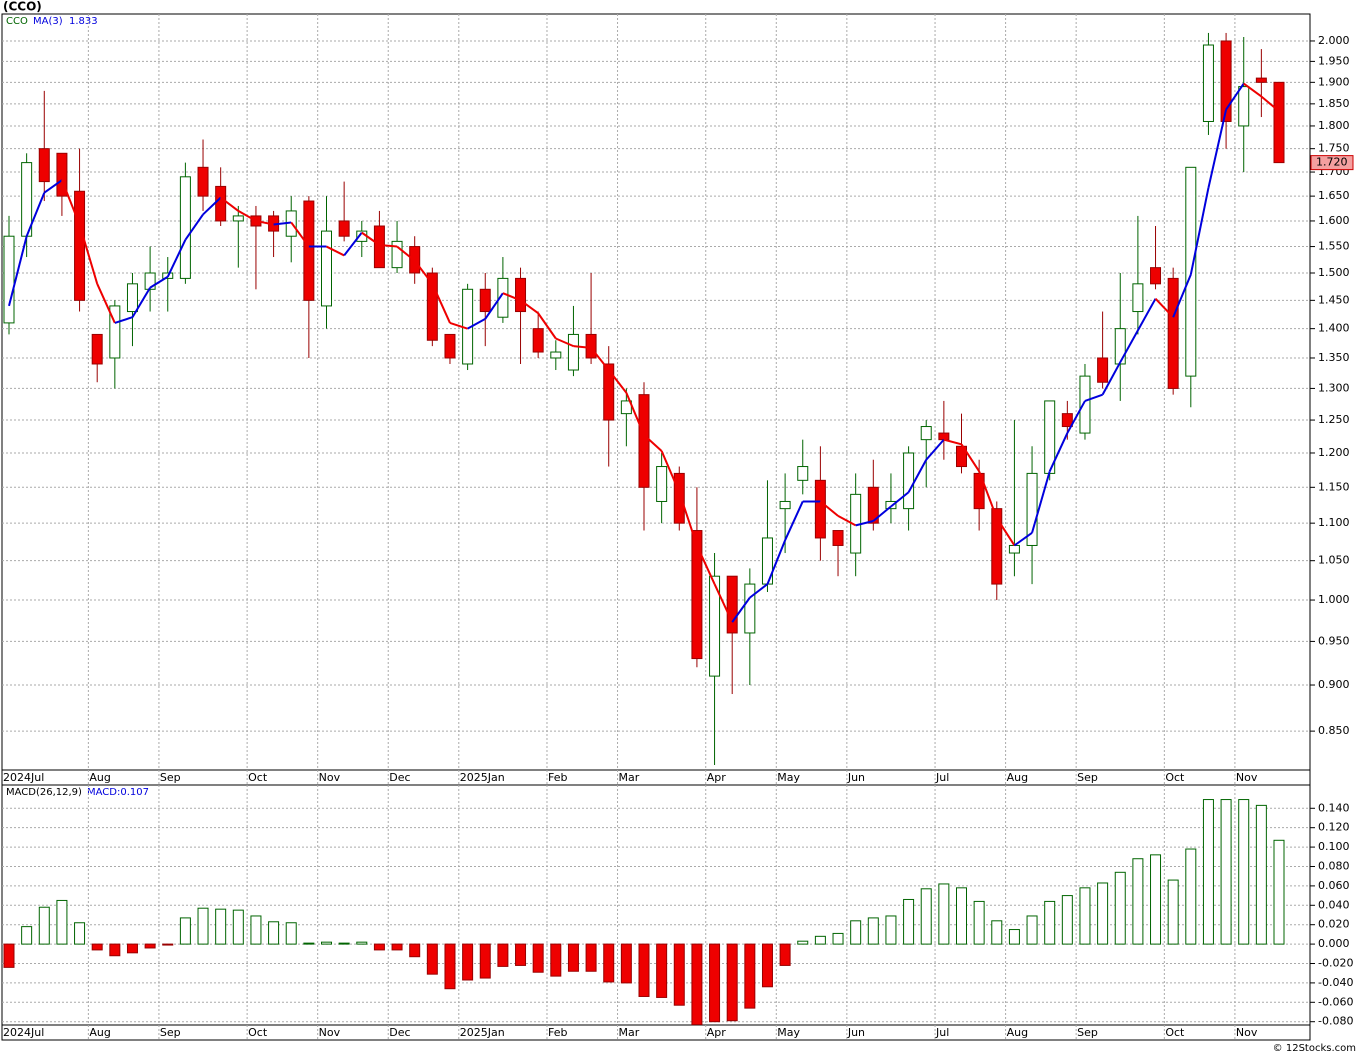  Describe the element at coordinates (1334, 885) in the screenshot. I see `y-tick-label: 0.060` at that location.